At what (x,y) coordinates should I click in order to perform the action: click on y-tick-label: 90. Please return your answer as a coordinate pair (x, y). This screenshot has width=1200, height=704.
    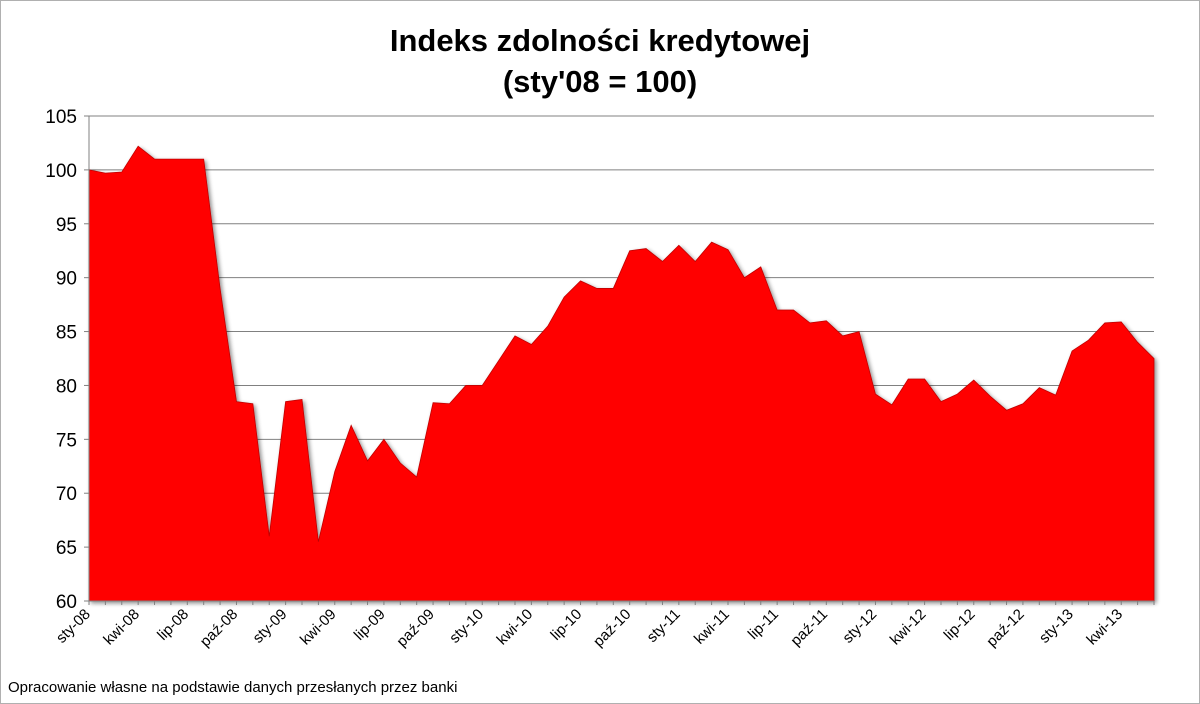
    Looking at the image, I should click on (66, 279).